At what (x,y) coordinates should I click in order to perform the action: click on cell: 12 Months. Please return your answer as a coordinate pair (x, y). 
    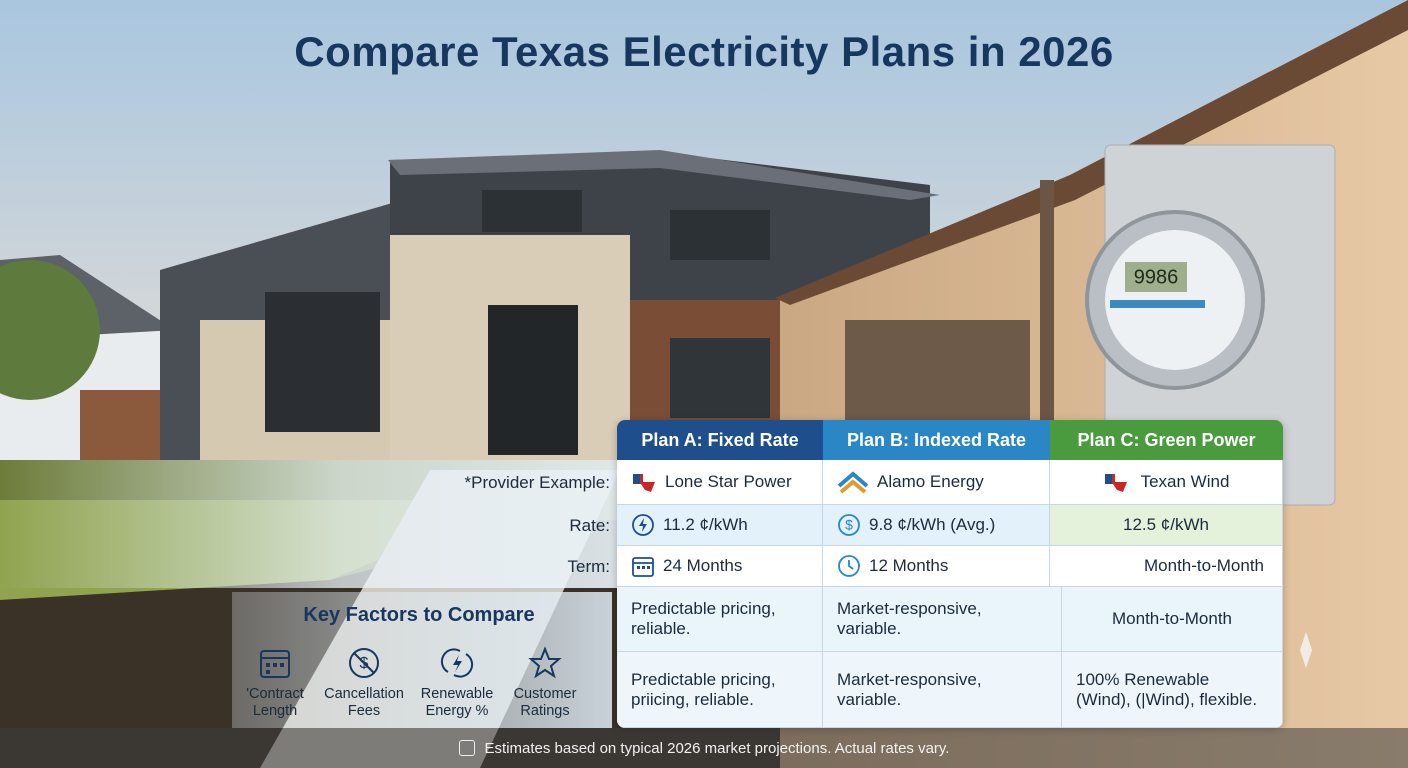
    Looking at the image, I should click on (936, 566).